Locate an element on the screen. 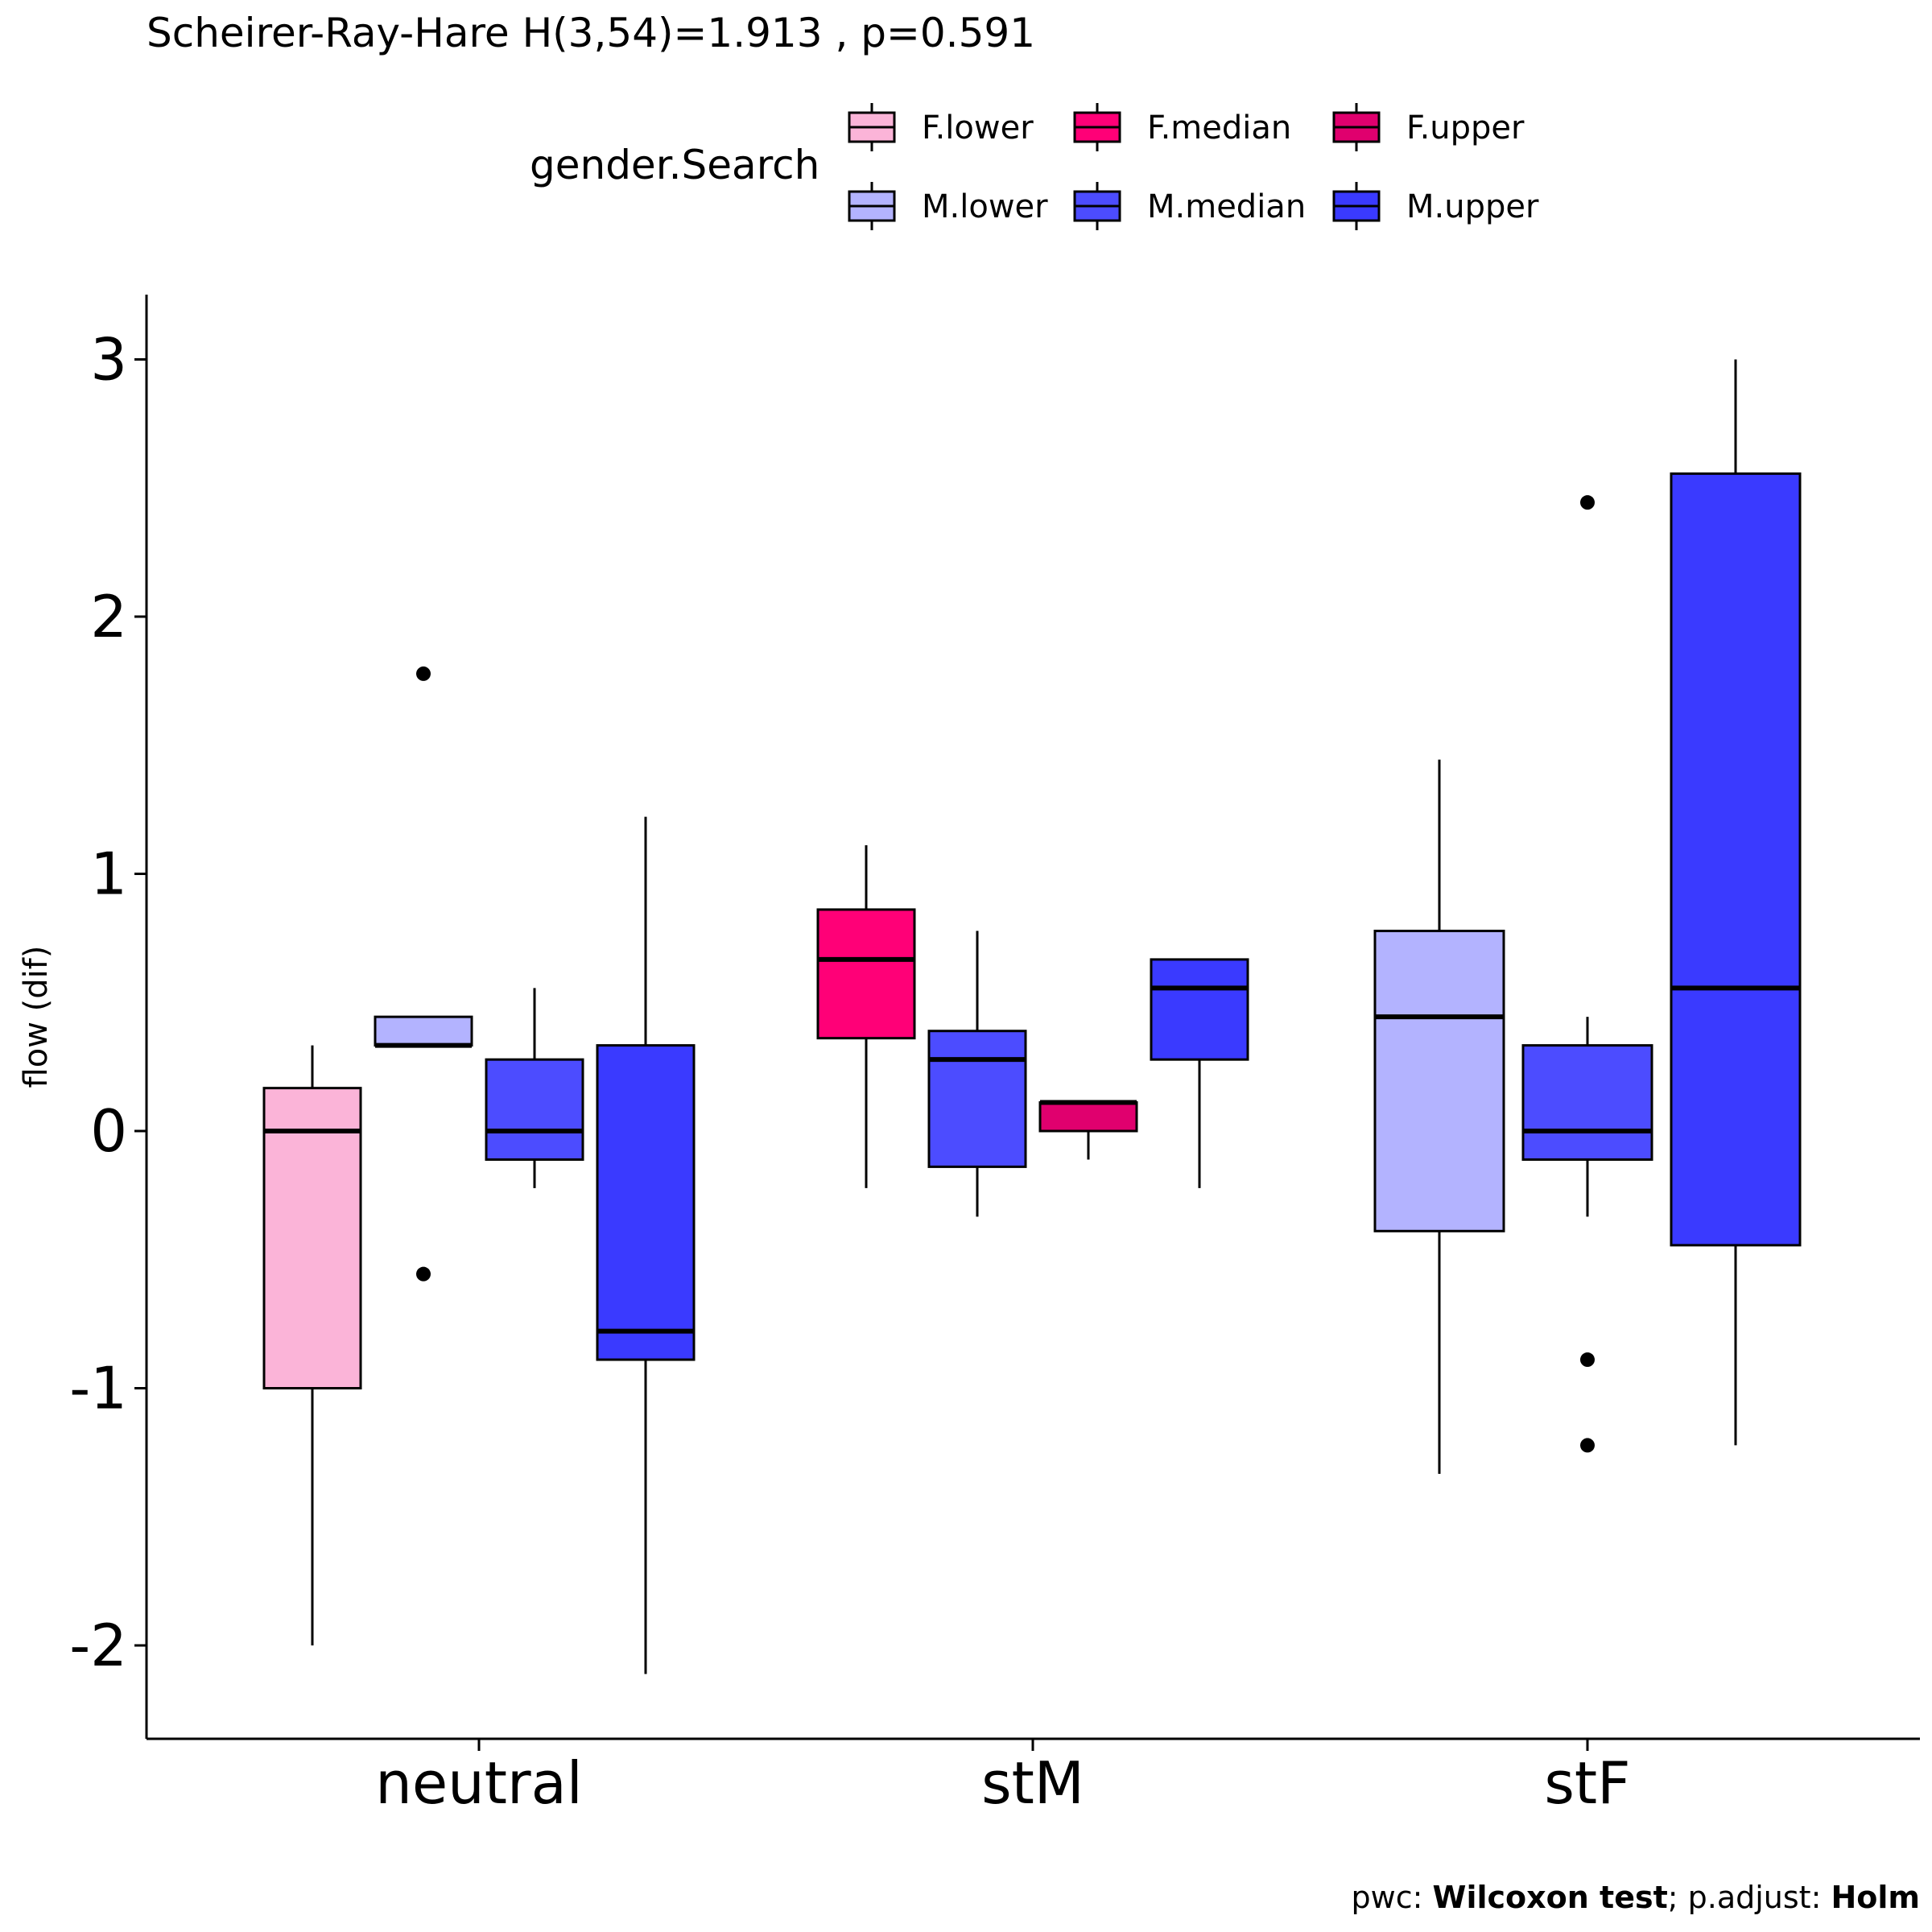 Image resolution: width=1932 pixels, height=1932 pixels. caption-test-name: Wilcoxon test is located at coordinates (1550, 1897).